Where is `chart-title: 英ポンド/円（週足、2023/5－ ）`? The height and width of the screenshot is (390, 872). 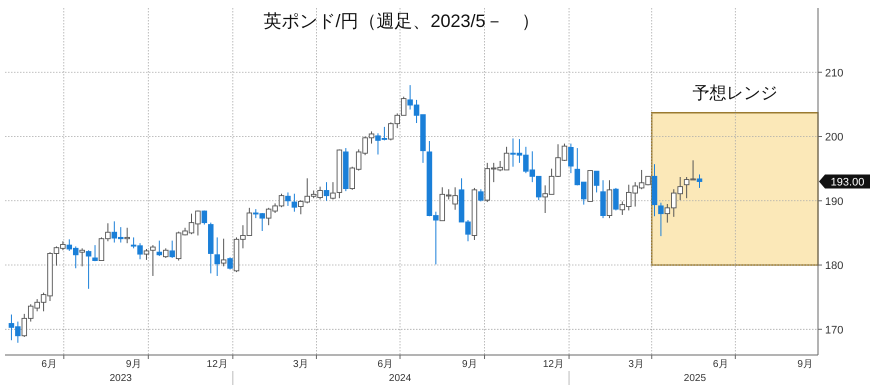 chart-title: 英ポンド/円（週足、2023/5－ ） is located at coordinates (401, 21).